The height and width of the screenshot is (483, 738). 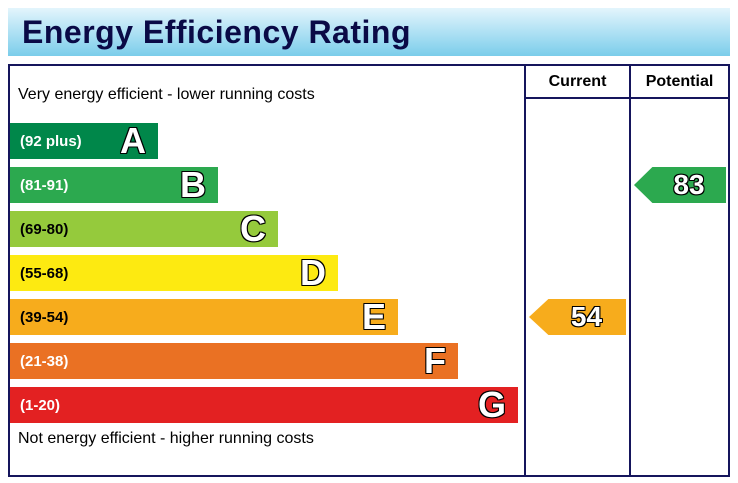 I want to click on band-bar-a: (92 plus) A, so click(x=84, y=141).